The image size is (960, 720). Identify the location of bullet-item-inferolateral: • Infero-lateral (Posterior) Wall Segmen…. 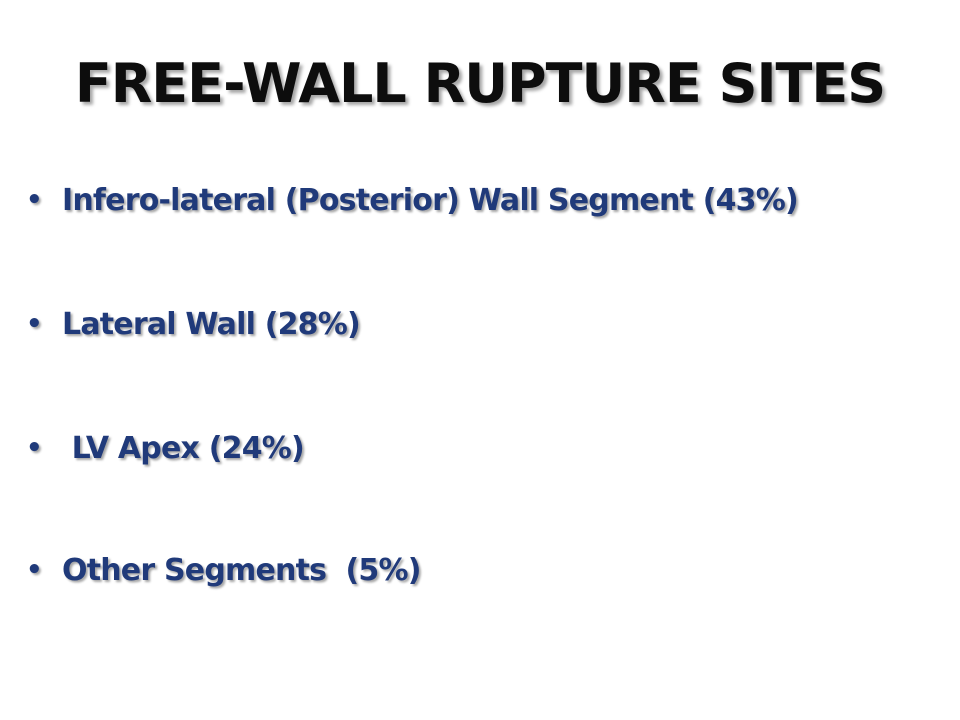
(412, 200).